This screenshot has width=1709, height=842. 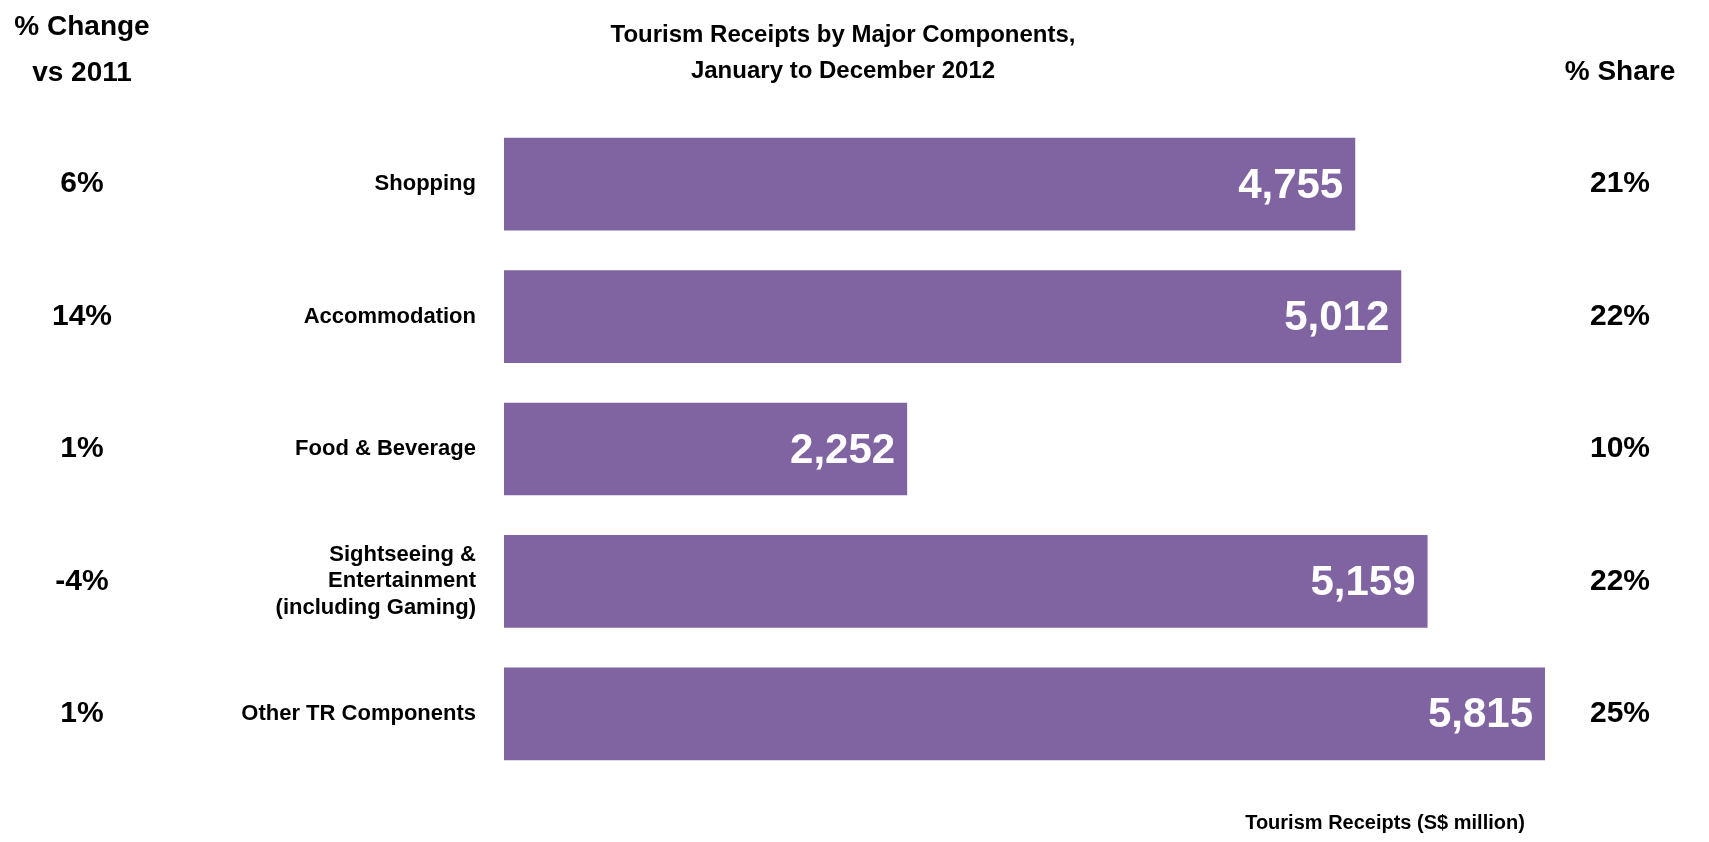 I want to click on data-label: 5,815, so click(x=1480, y=713).